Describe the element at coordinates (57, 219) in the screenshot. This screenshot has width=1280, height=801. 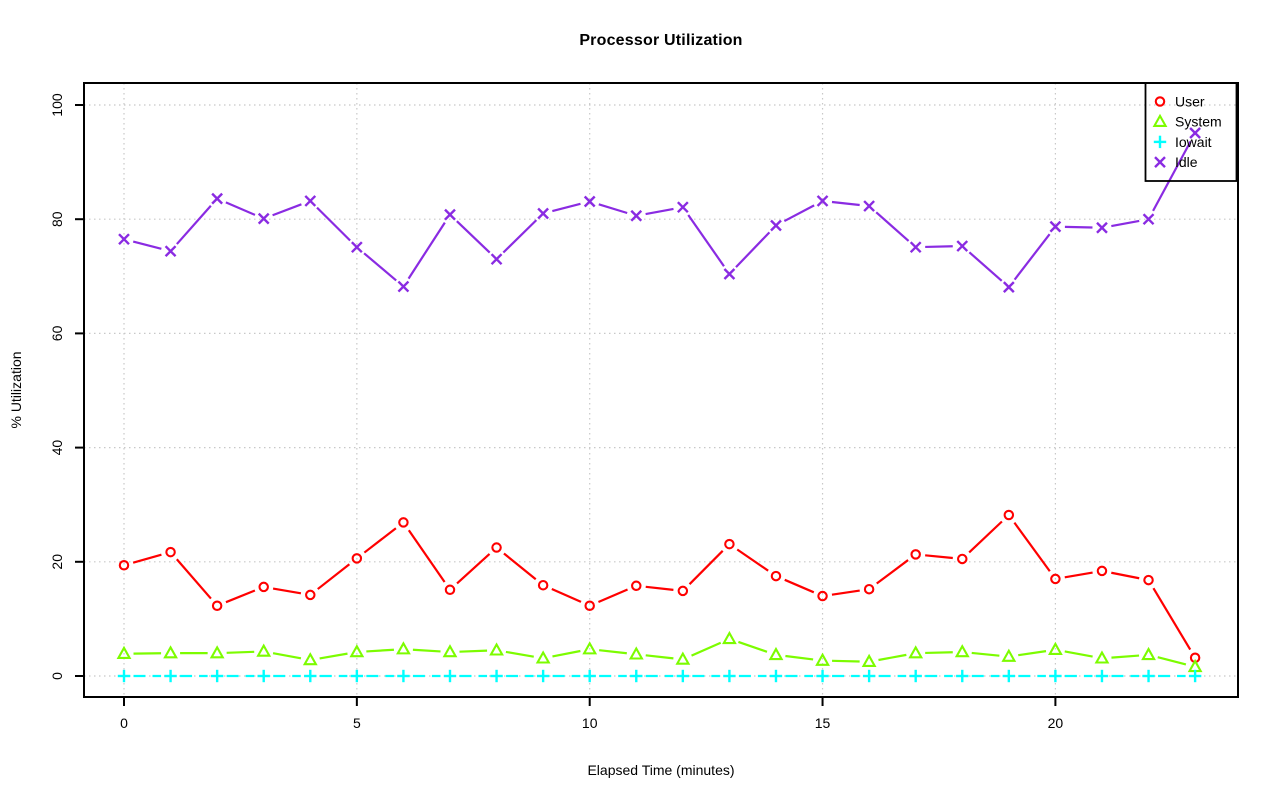
I see `y-tick-label: 80` at that location.